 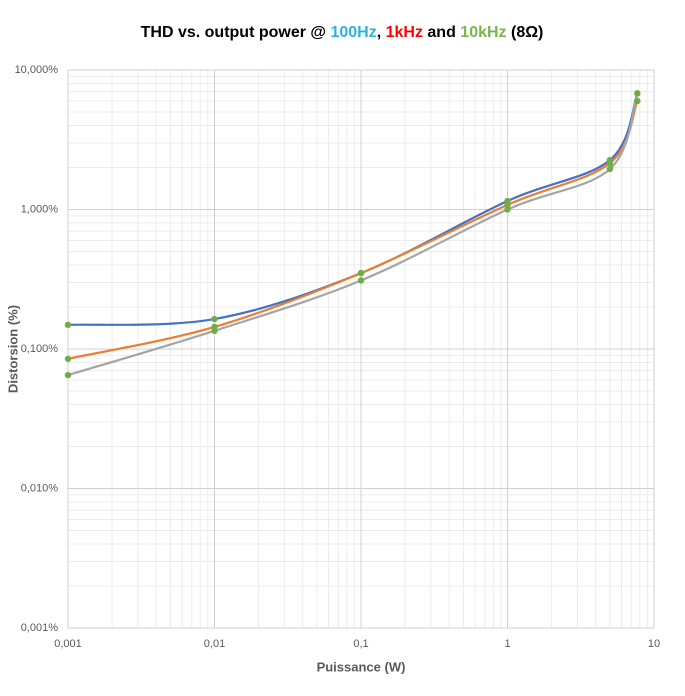 I want to click on title-part: 10kHz, so click(x=483, y=32).